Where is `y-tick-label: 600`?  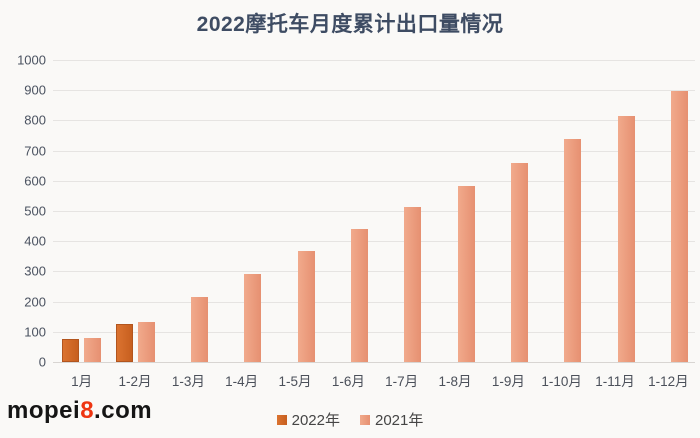 y-tick-label: 600 is located at coordinates (35, 181).